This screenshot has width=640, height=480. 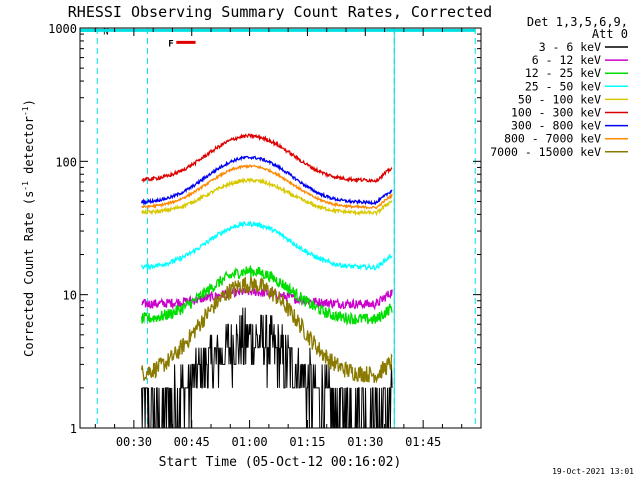 What do you see at coordinates (566, 60) in the screenshot?
I see `legend-label-1: 6 - 12 keV` at bounding box center [566, 60].